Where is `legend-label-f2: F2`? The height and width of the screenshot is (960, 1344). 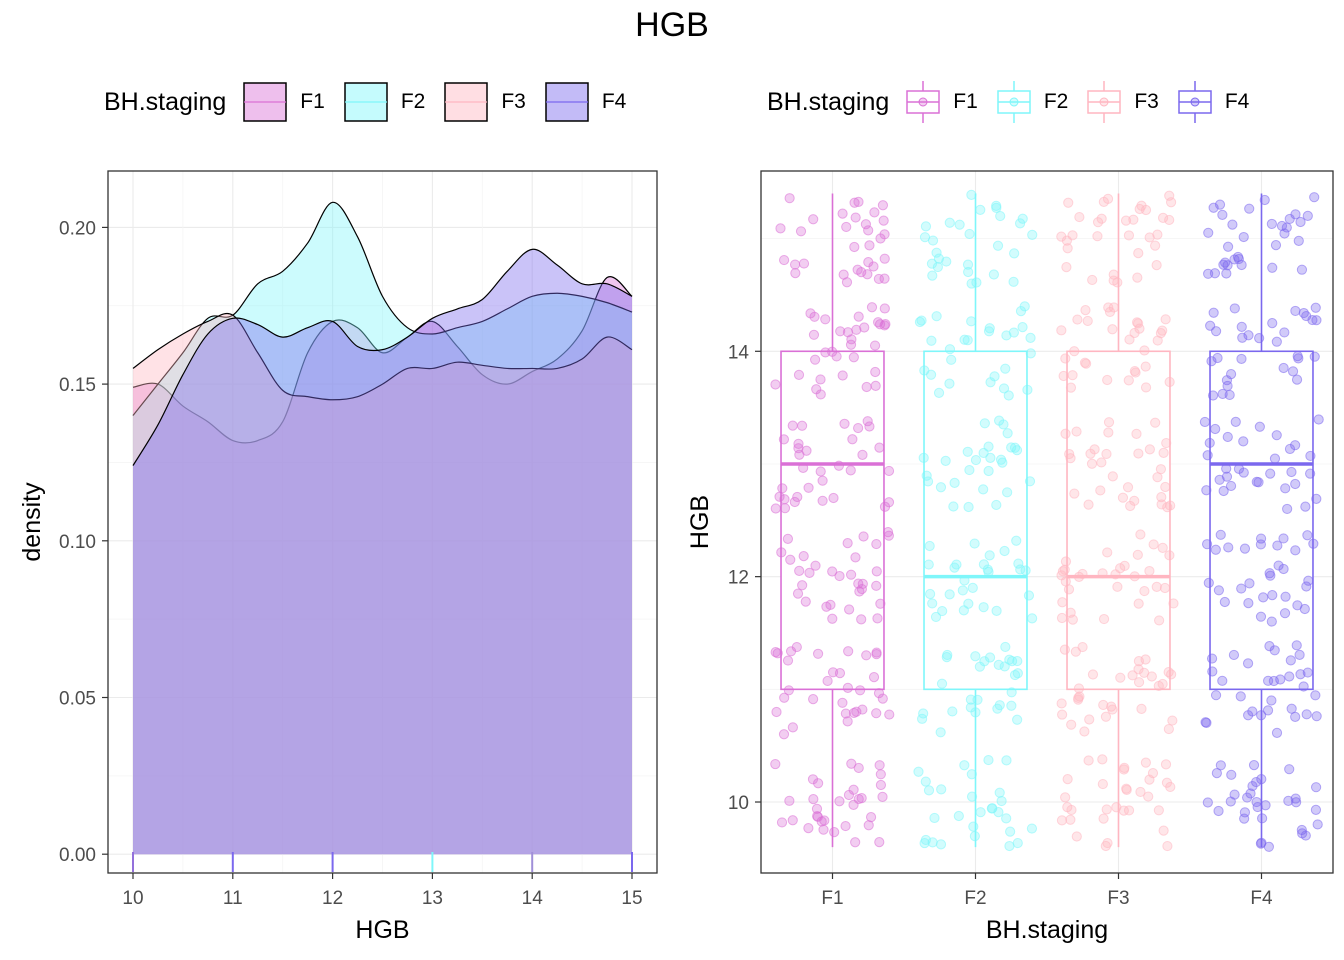
legend-label-f2: F2 is located at coordinates (413, 101).